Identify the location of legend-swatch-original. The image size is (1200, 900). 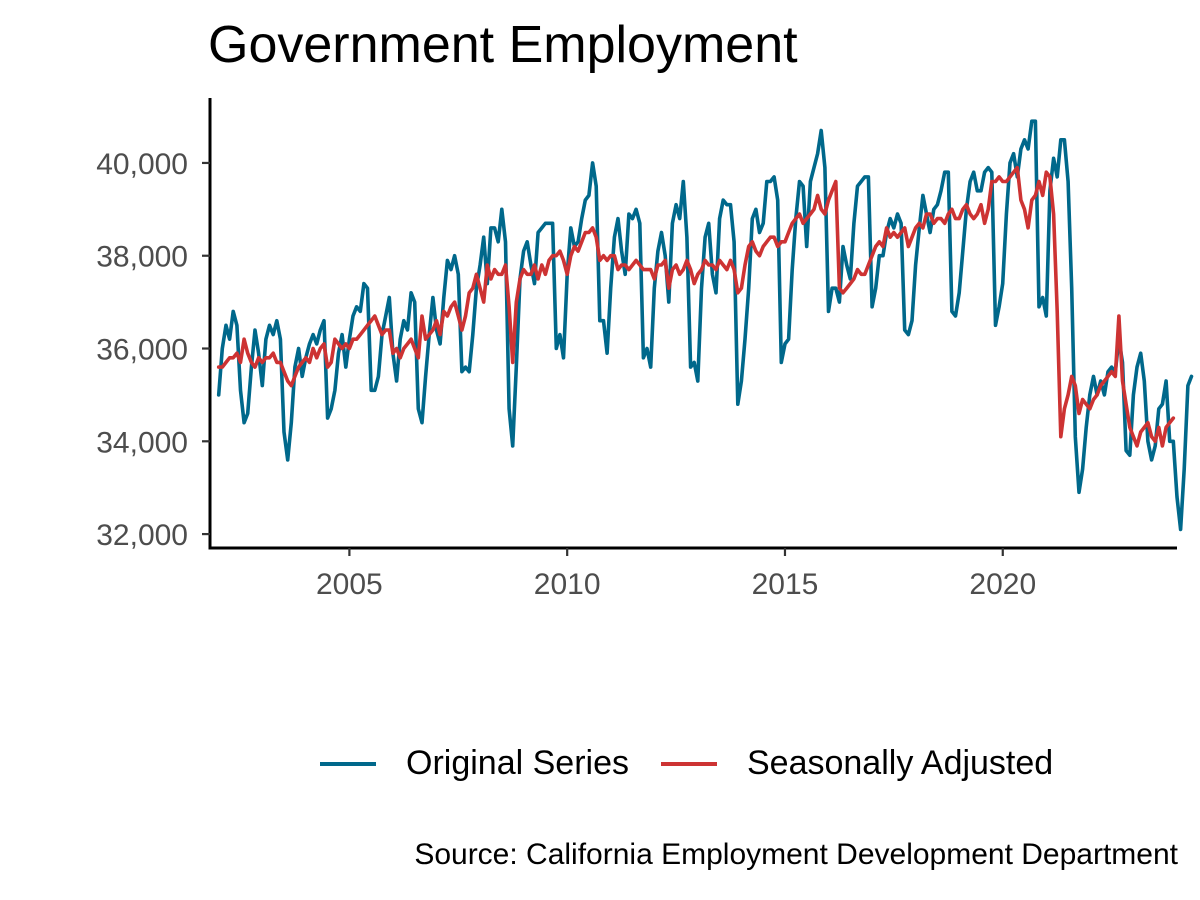
(348, 763).